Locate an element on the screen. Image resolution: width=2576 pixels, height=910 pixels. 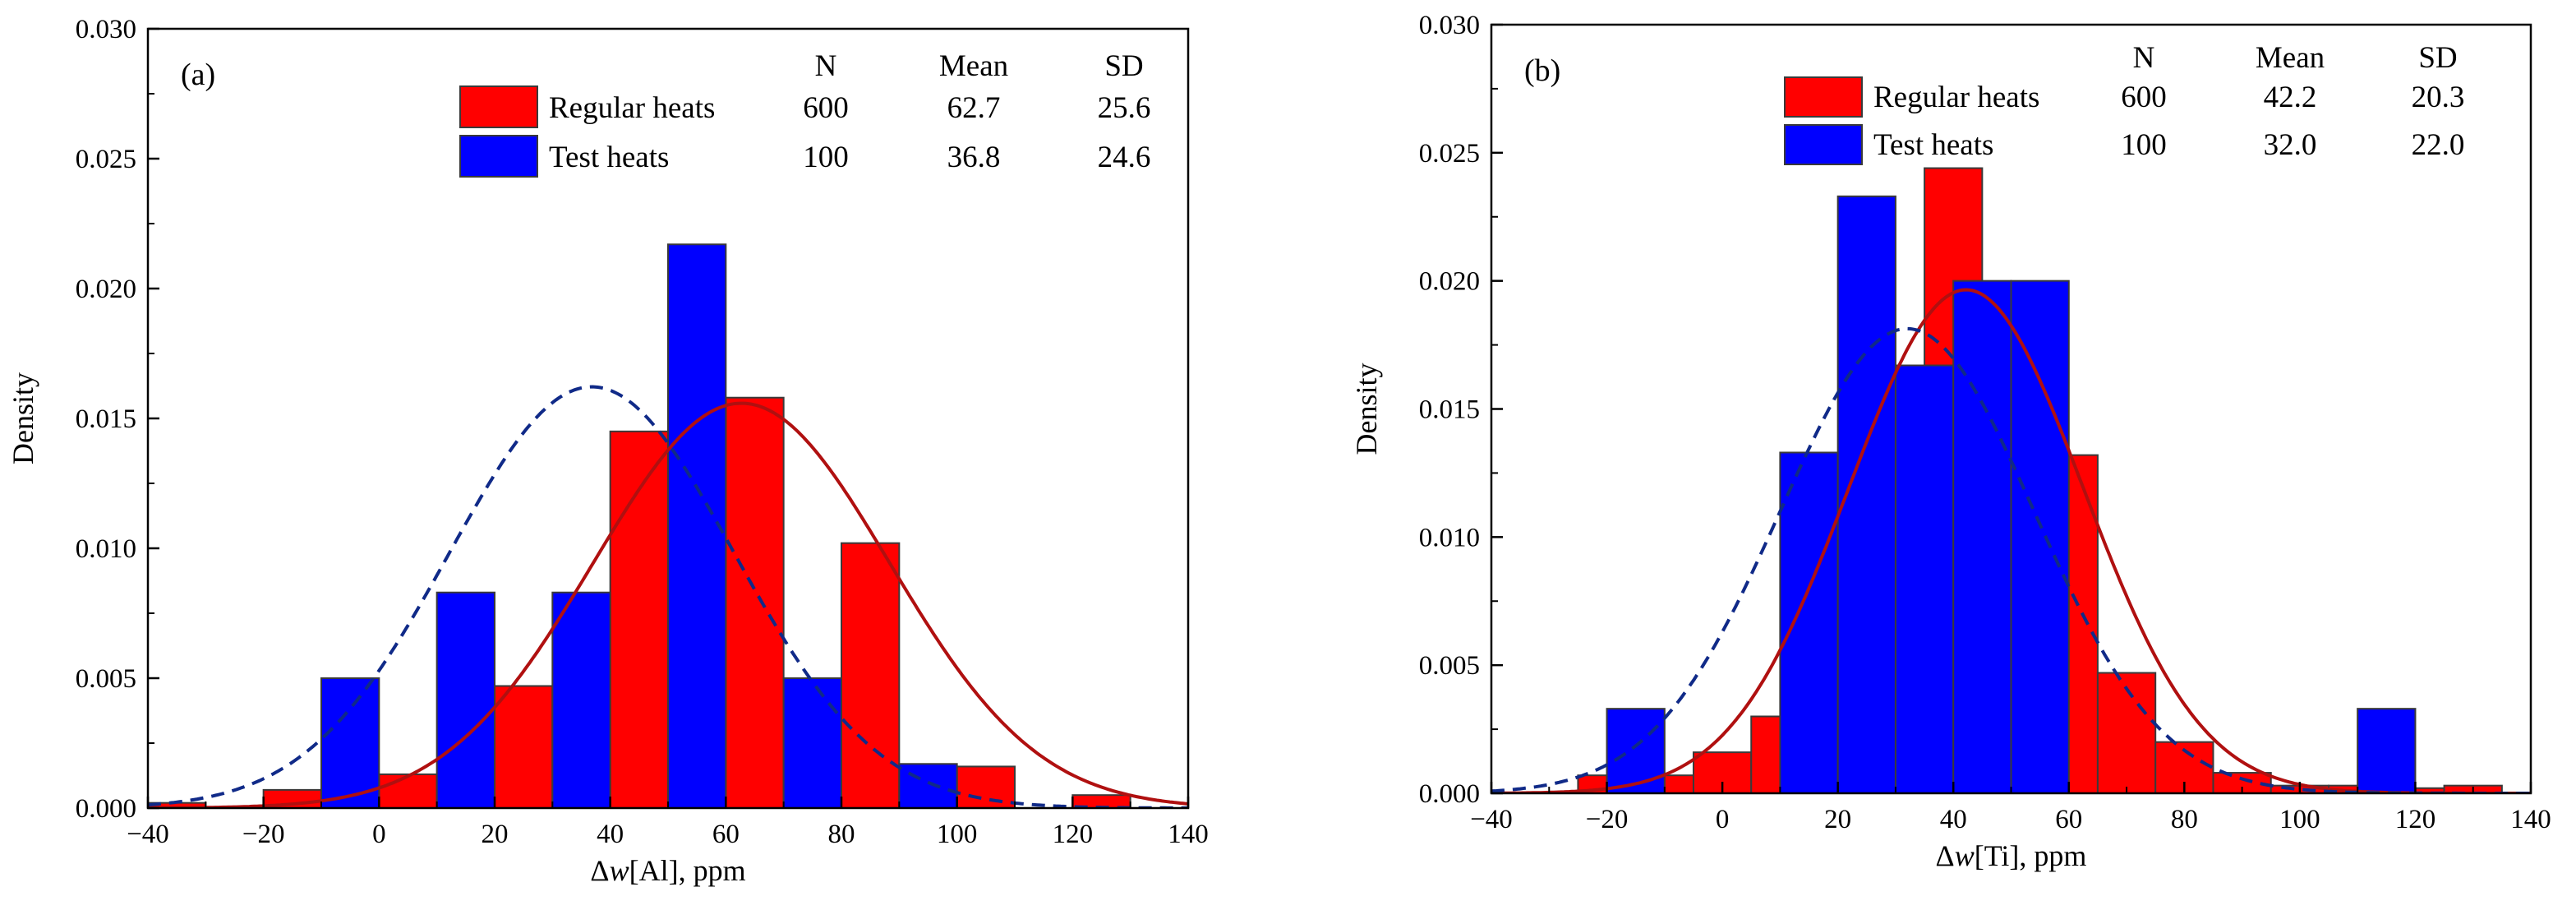
y-tick-label: 0.000 is located at coordinates (106, 809).